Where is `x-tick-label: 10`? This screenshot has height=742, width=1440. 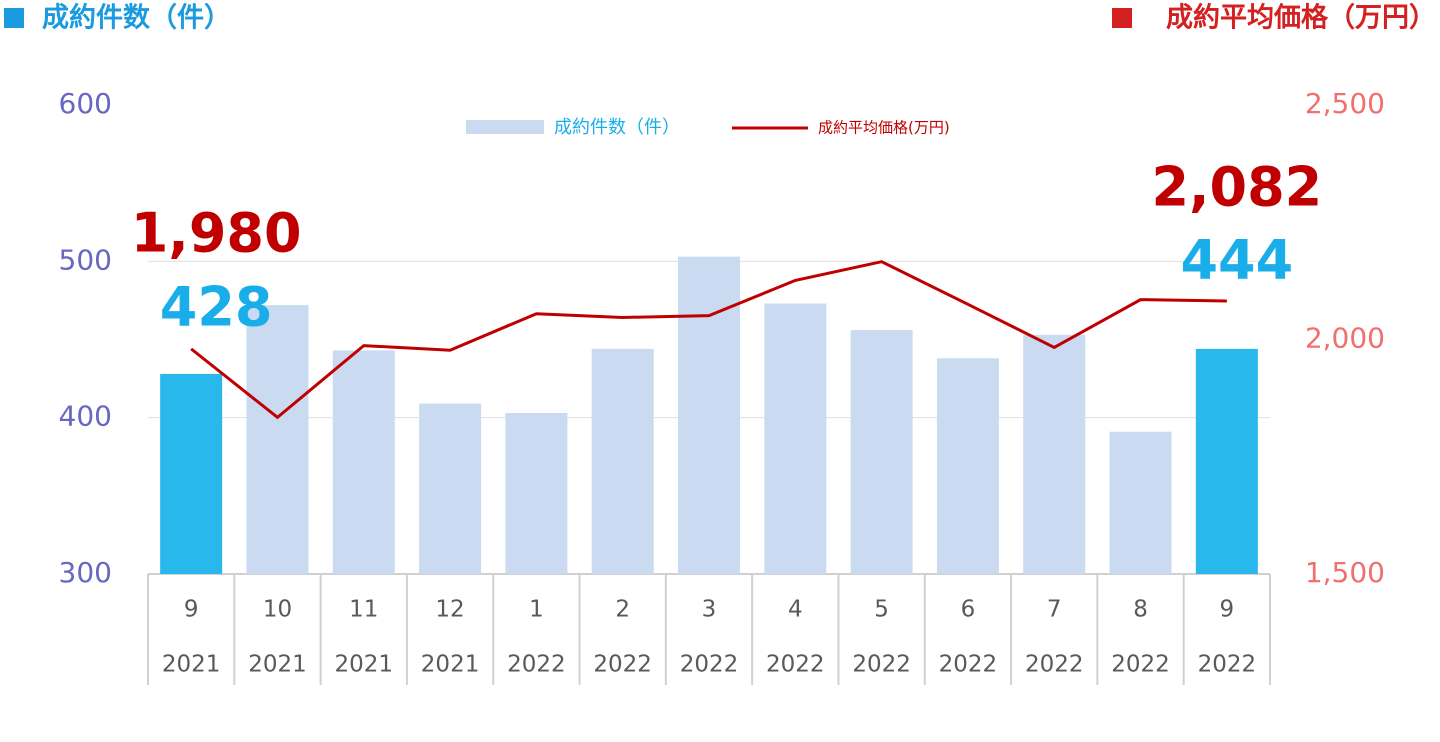 x-tick-label: 10 is located at coordinates (277, 610).